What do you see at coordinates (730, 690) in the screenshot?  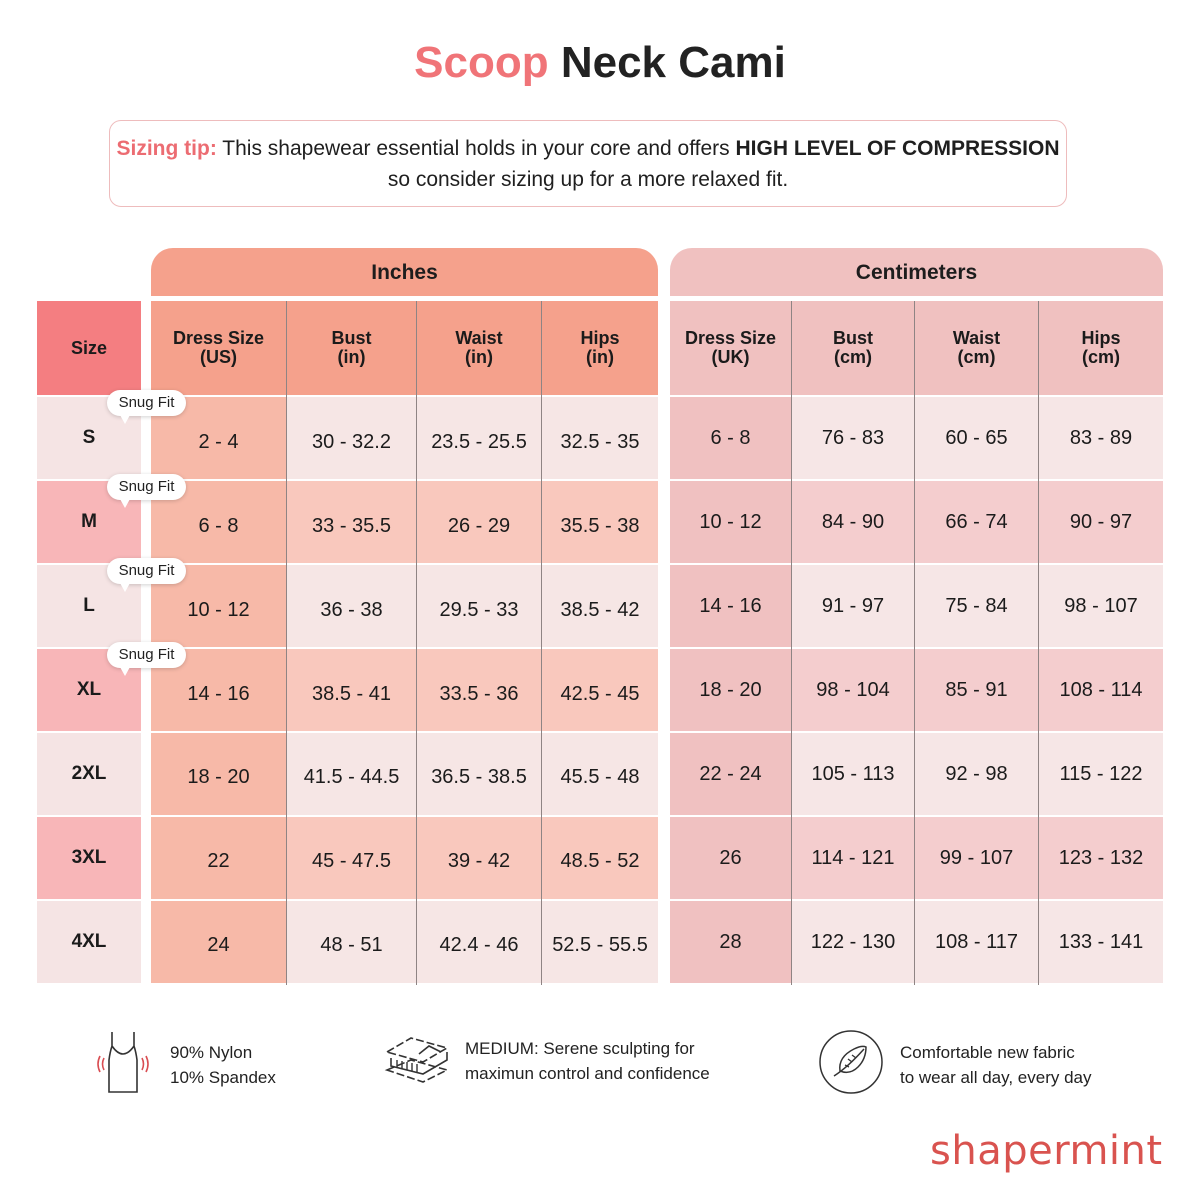 I see `centimeters-value-cell: 18 - 20` at bounding box center [730, 690].